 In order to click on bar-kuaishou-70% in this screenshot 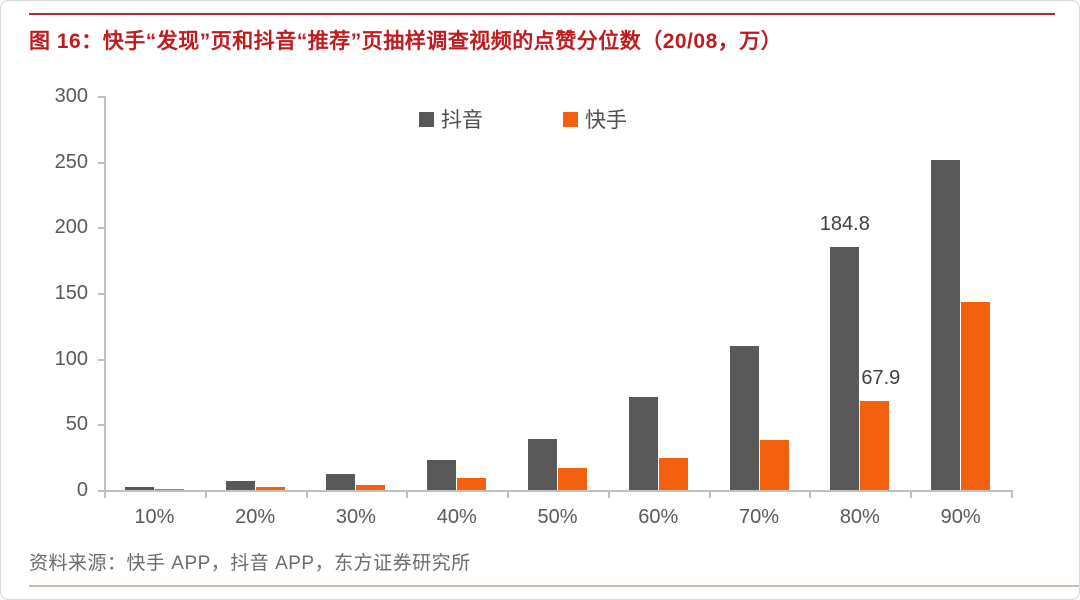, I will do `click(774, 465)`.